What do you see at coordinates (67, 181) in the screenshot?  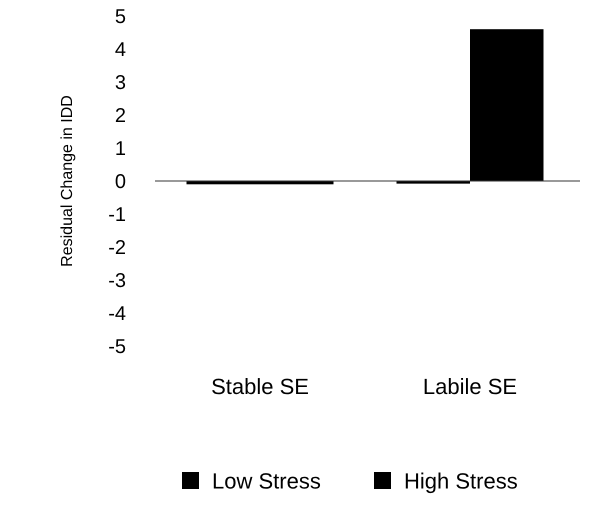 I see `y-axis-title: Residual Change in IDD` at bounding box center [67, 181].